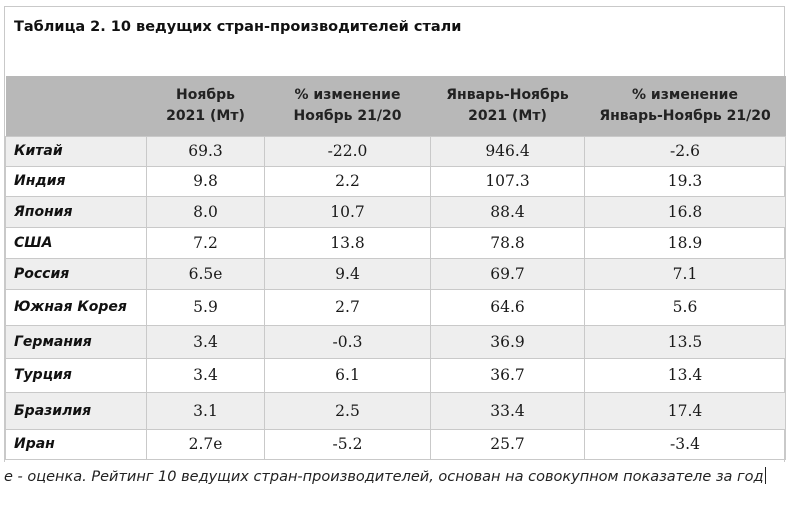  What do you see at coordinates (76, 307) in the screenshot?
I see `country-cell: Южная Корея` at bounding box center [76, 307].